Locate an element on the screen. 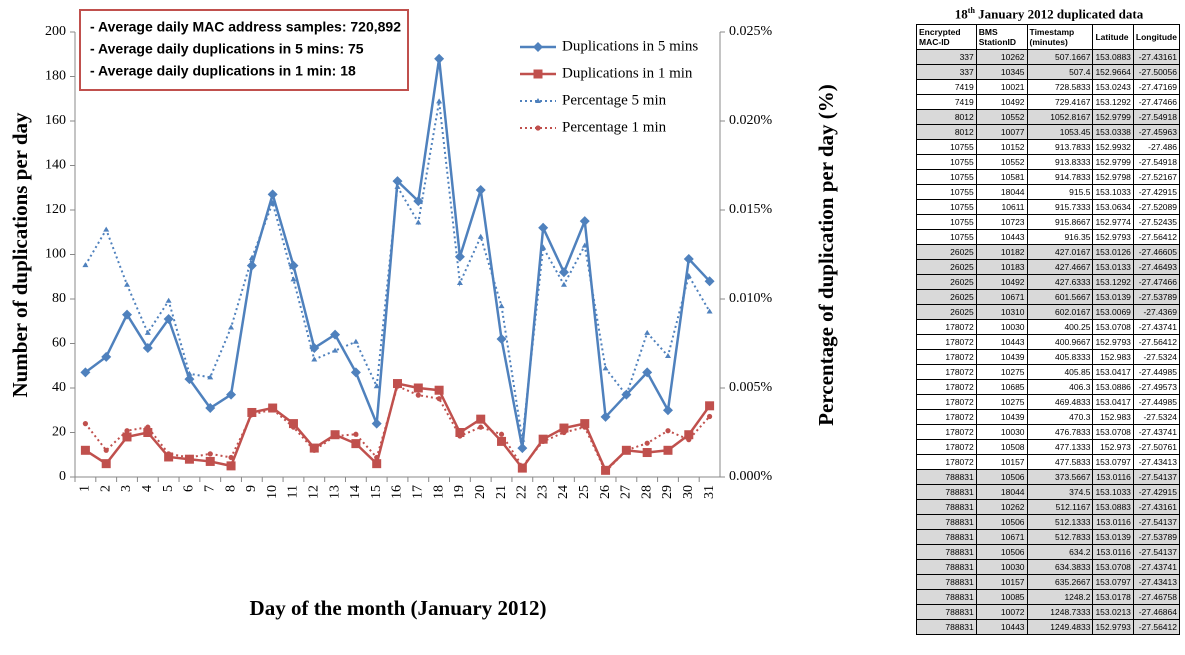 The height and width of the screenshot is (655, 1185). header-cell: Encrypted MAC-ID is located at coordinates (946, 37).